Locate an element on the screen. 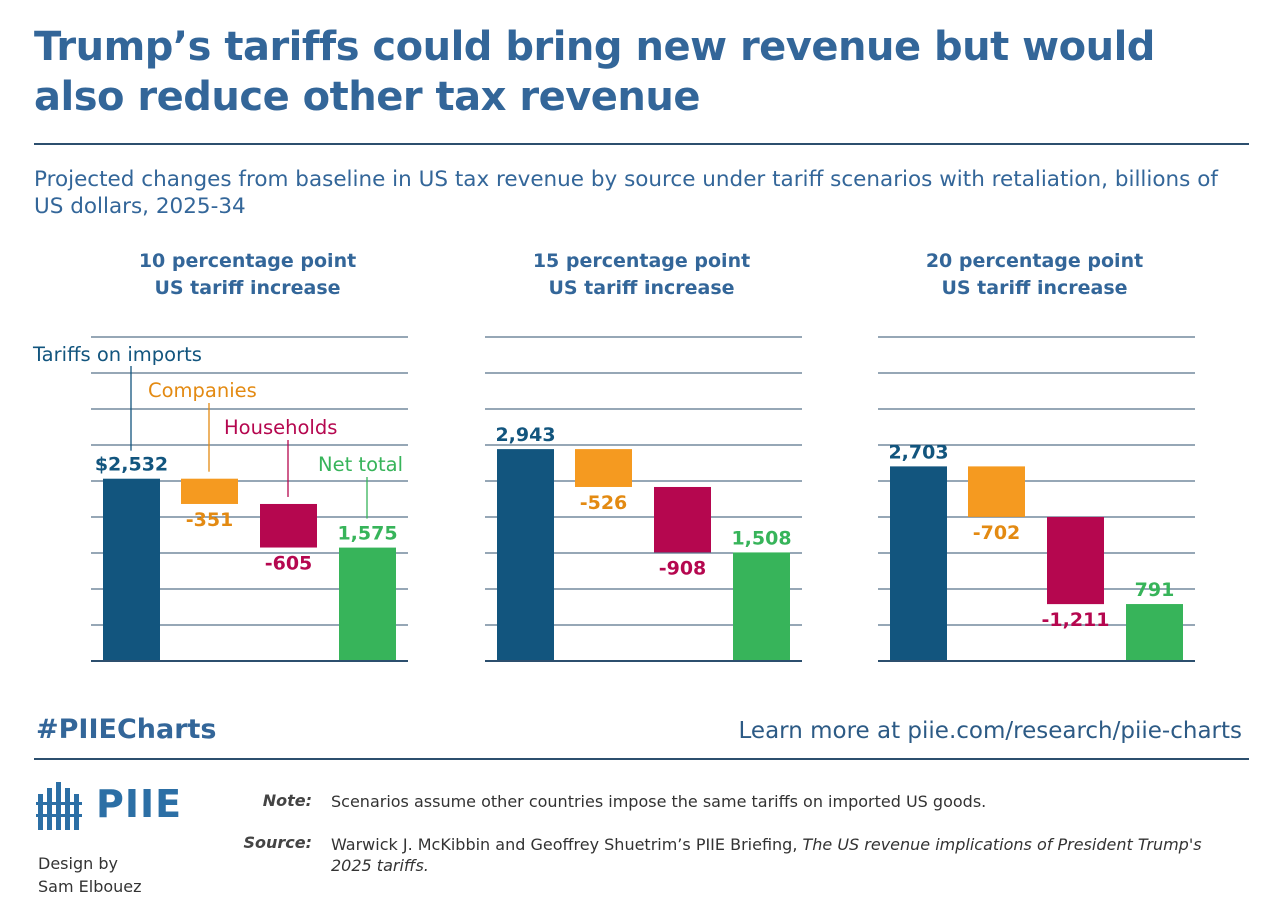 Image resolution: width=1280 pixels, height=911 pixels. data-label-tariffs: 2,943 is located at coordinates (525, 435).